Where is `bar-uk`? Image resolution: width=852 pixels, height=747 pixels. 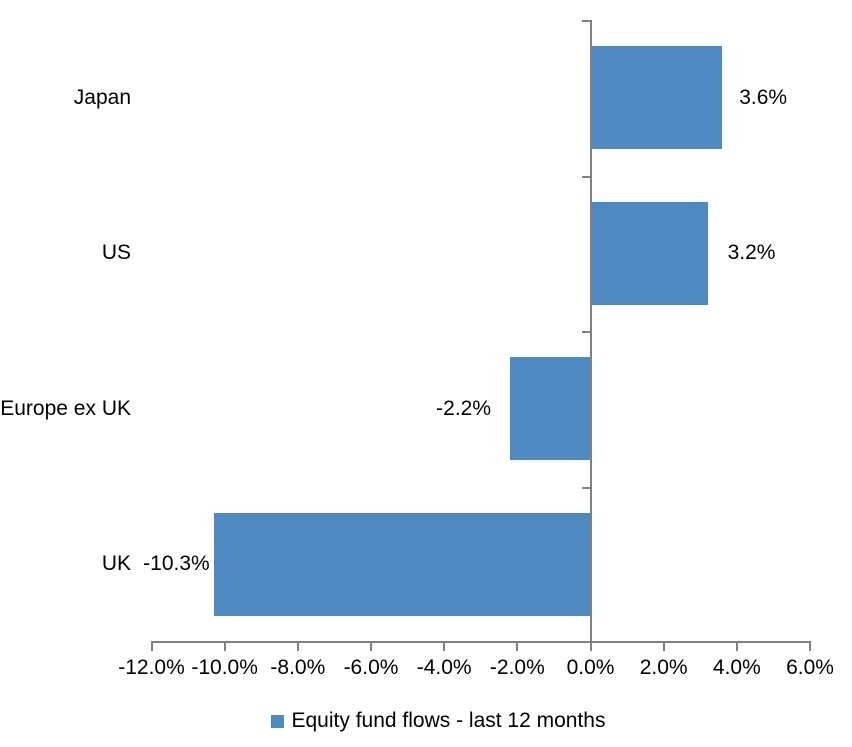 bar-uk is located at coordinates (402, 564).